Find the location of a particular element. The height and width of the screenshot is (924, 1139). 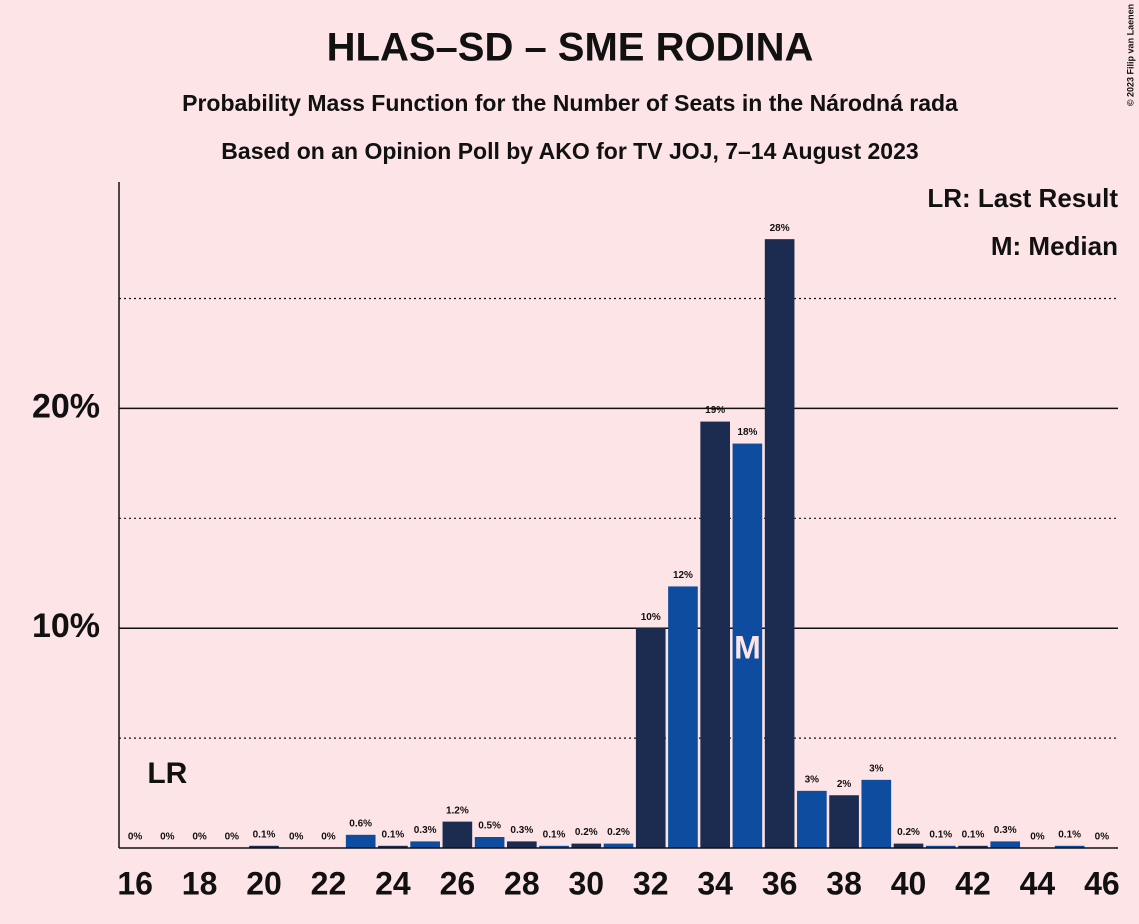

x-tick-label: 26 is located at coordinates (458, 883).